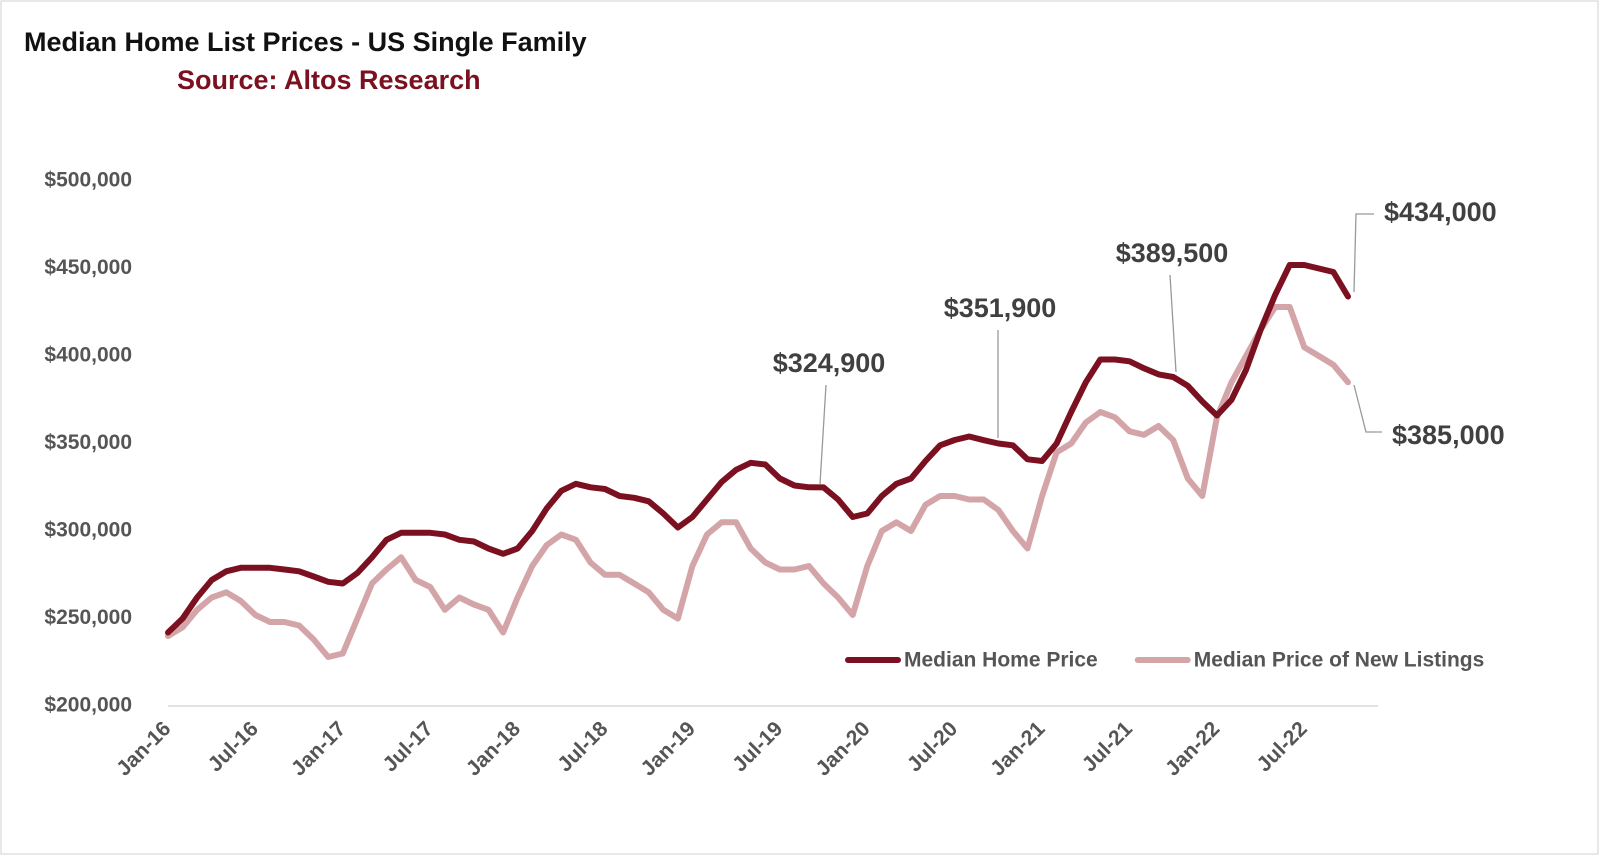 This screenshot has height=856, width=1600. What do you see at coordinates (88, 705) in the screenshot?
I see `y-tick-label: $200,000` at bounding box center [88, 705].